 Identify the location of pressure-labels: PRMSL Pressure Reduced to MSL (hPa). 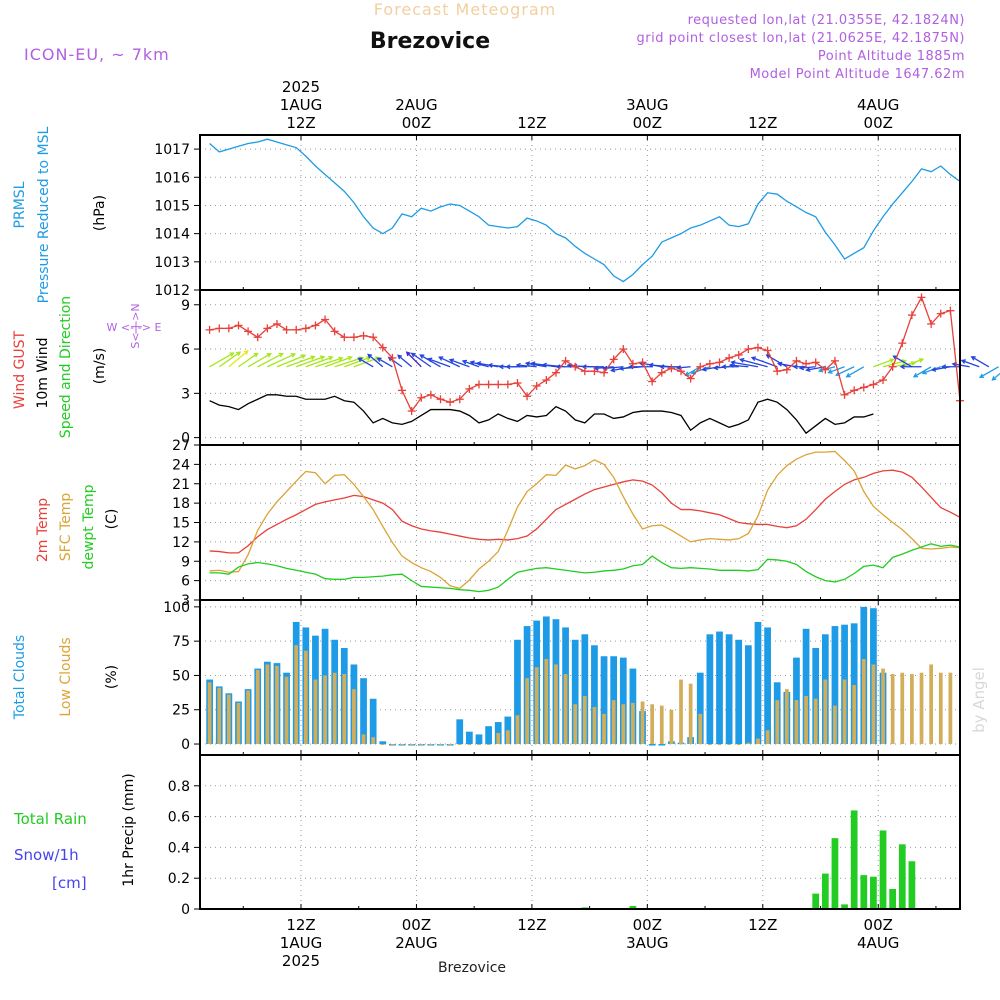
(60, 214).